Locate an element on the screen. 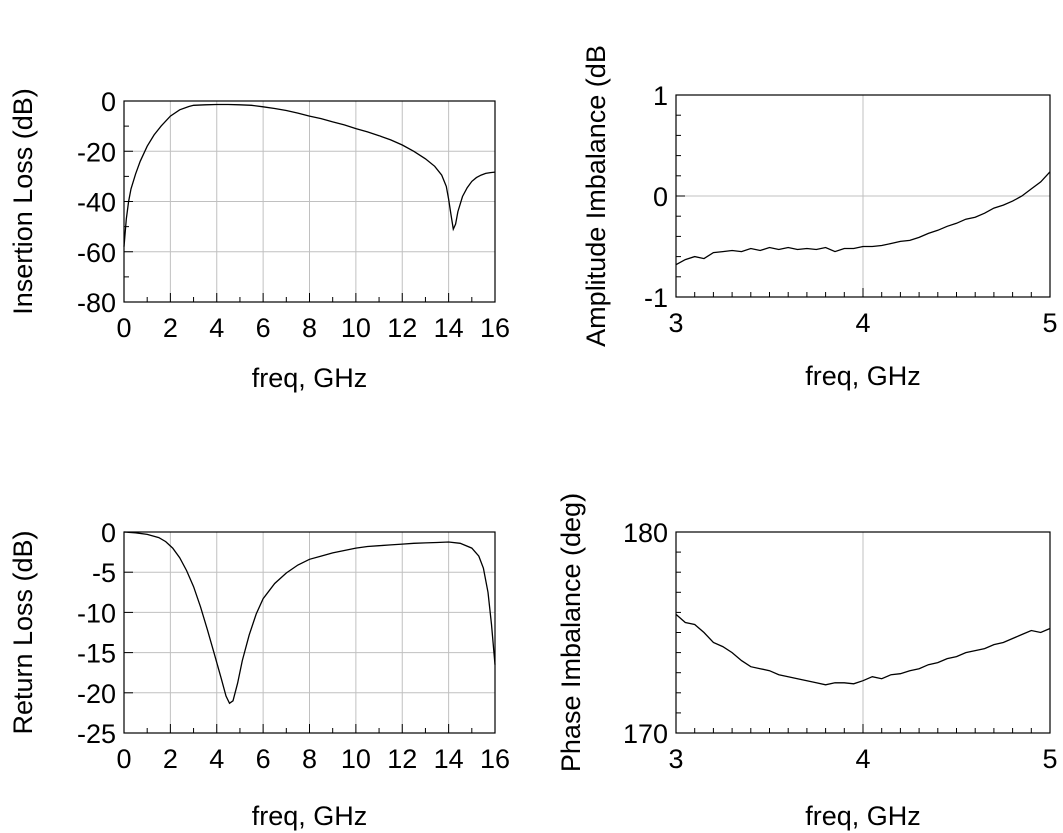  insertion-loss-series-line is located at coordinates (309, 175).